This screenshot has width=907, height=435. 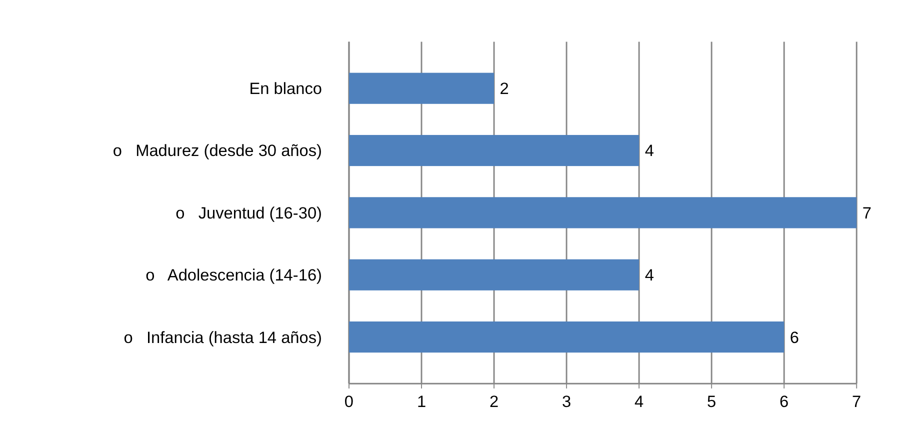 What do you see at coordinates (784, 401) in the screenshot?
I see `x-tick-label: 6` at bounding box center [784, 401].